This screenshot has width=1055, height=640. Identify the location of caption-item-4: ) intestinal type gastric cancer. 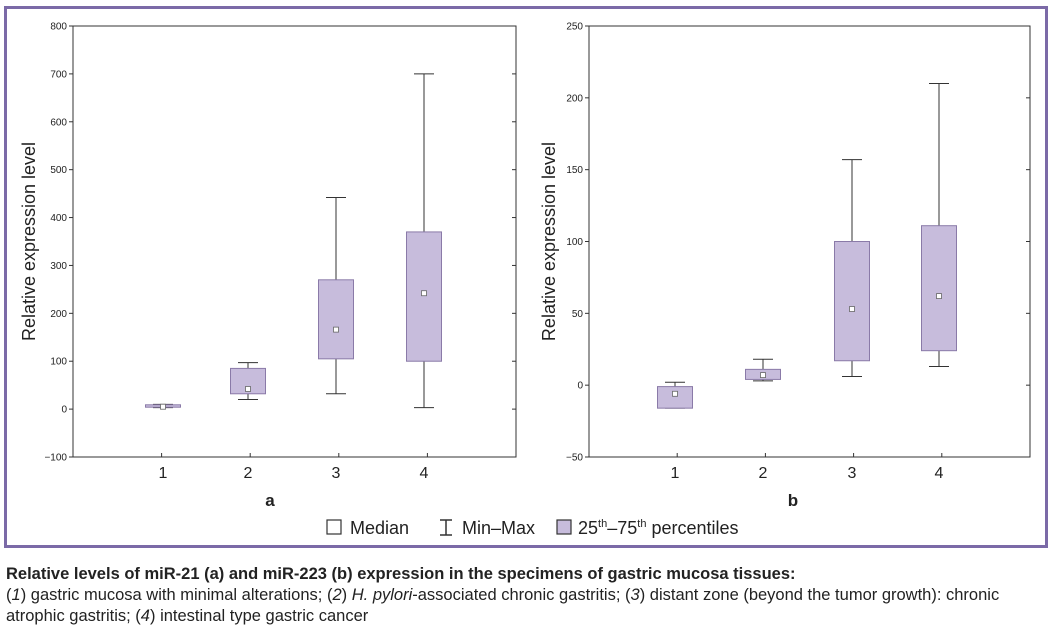
(259, 616).